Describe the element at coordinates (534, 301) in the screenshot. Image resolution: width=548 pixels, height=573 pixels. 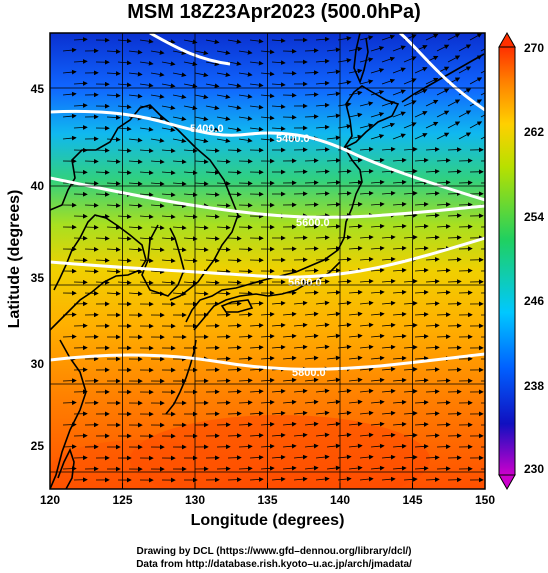
I see `colorbar-tick-label: 246` at that location.